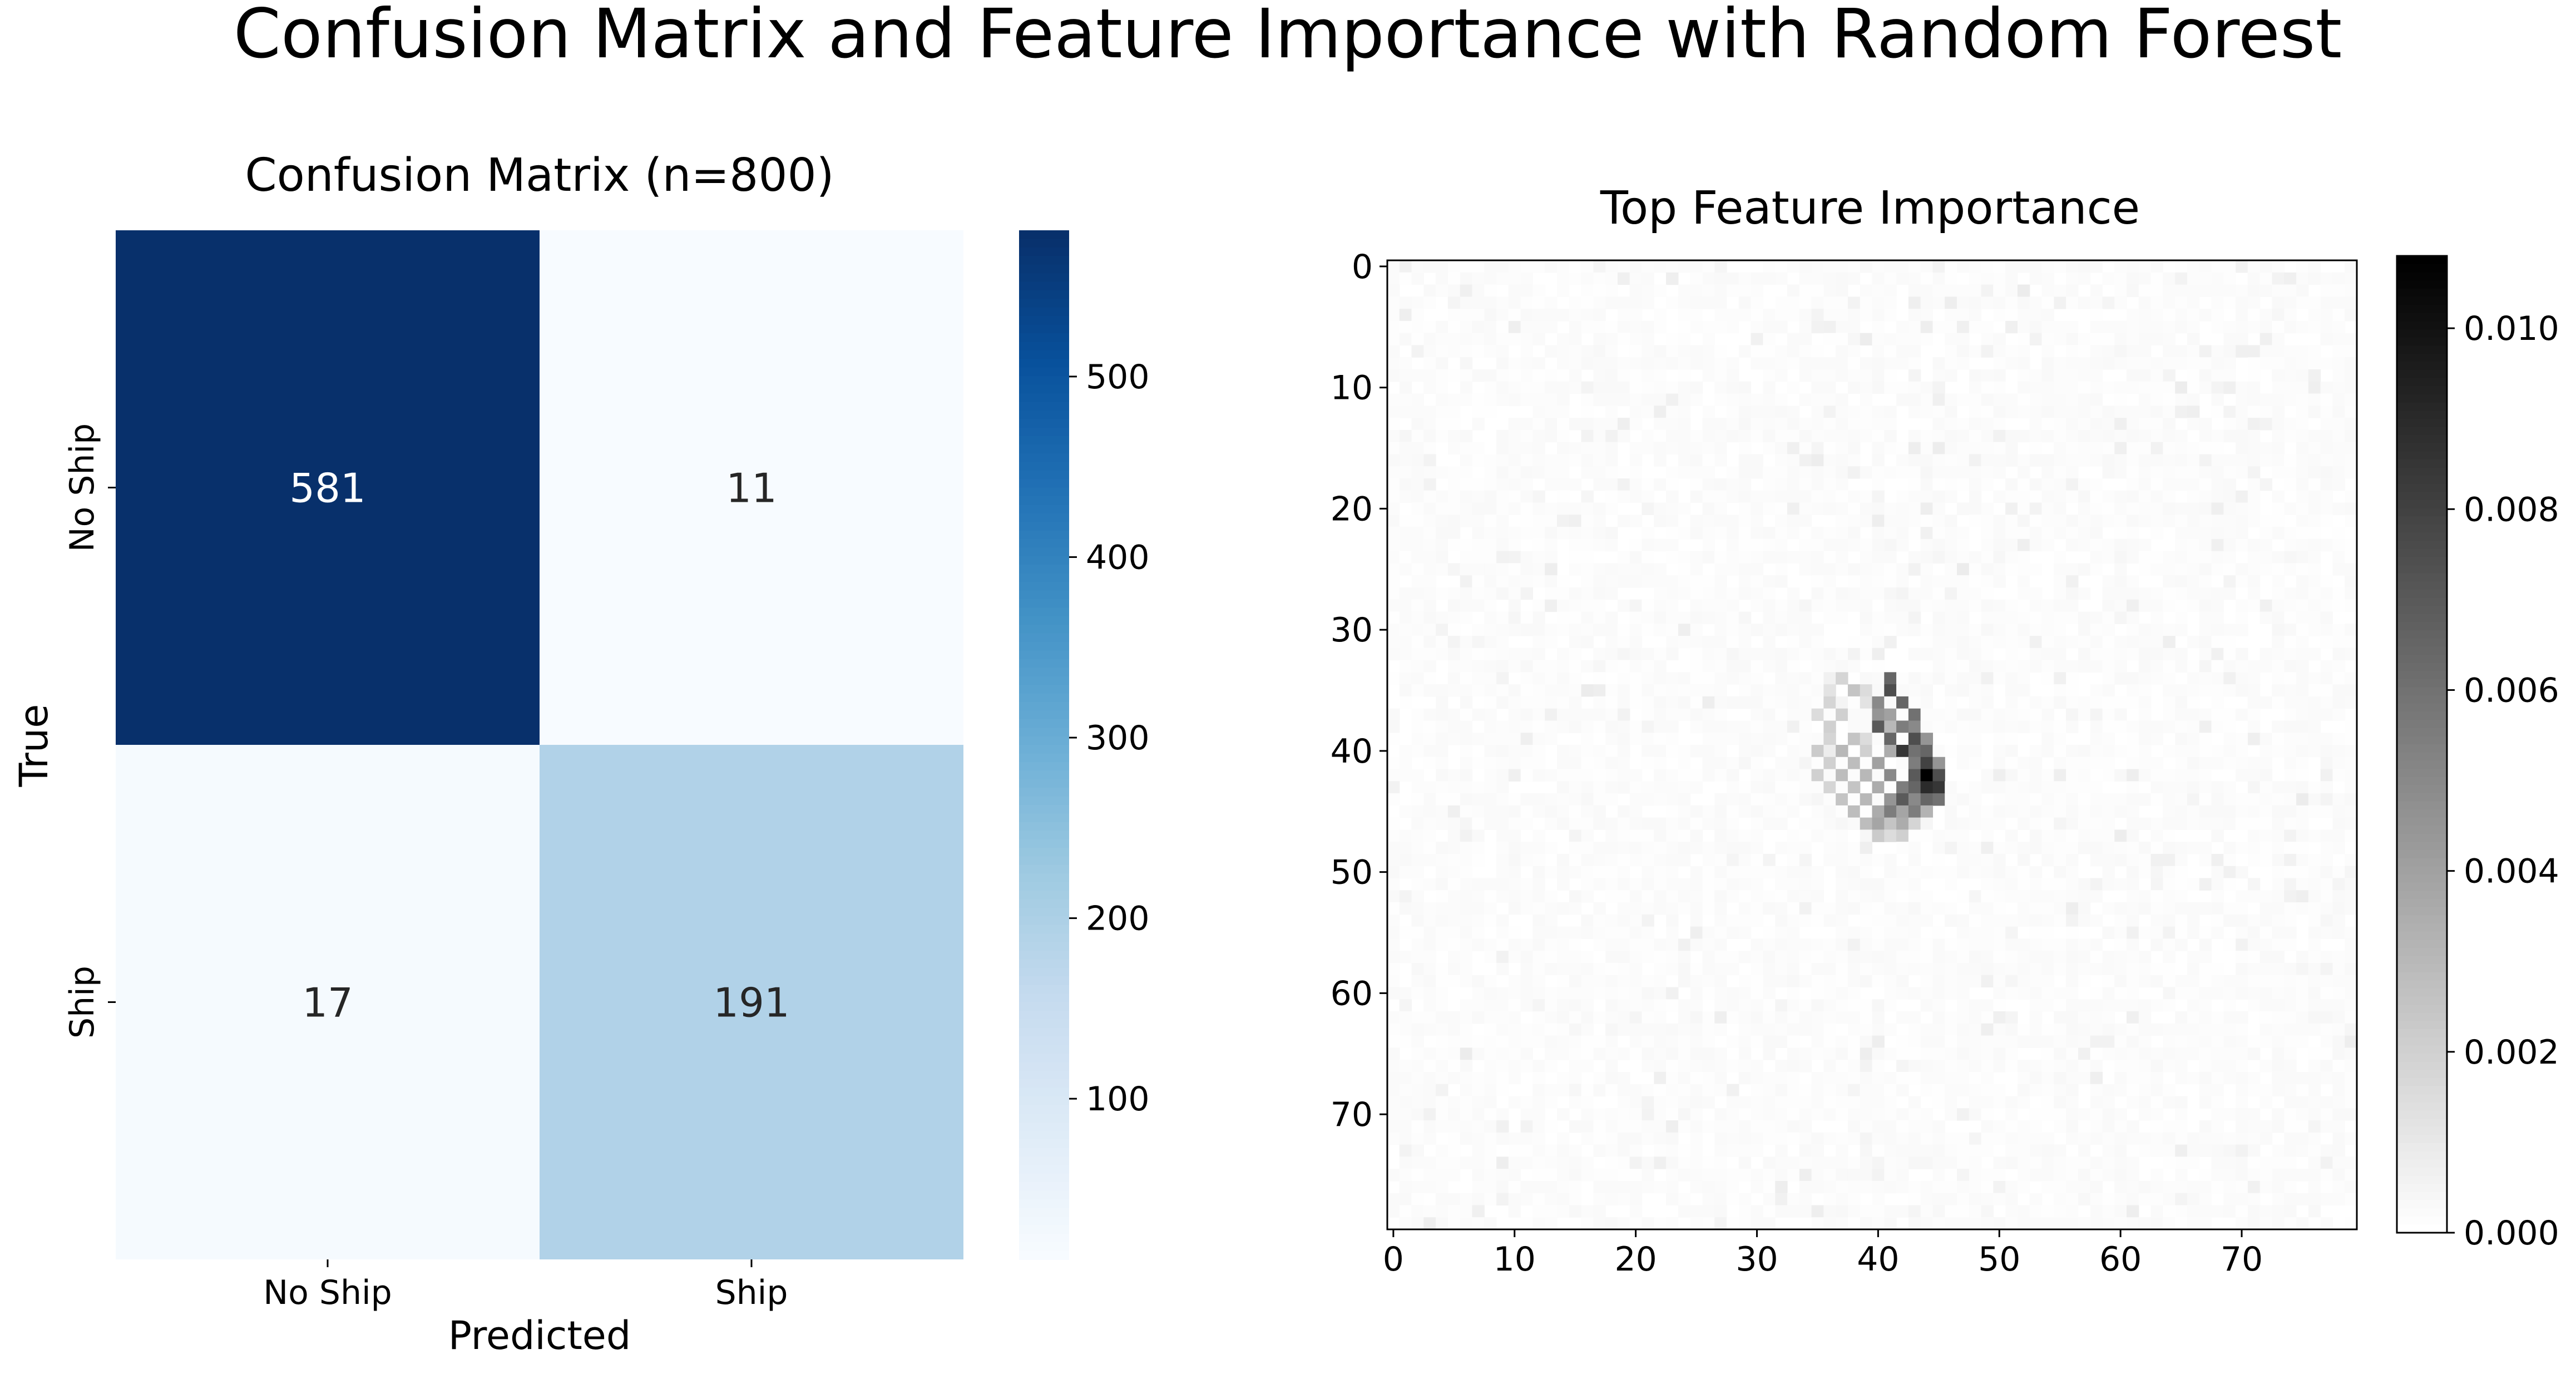 Image resolution: width=2576 pixels, height=1374 pixels. What do you see at coordinates (328, 1002) in the screenshot?
I see `confusion-cell` at bounding box center [328, 1002].